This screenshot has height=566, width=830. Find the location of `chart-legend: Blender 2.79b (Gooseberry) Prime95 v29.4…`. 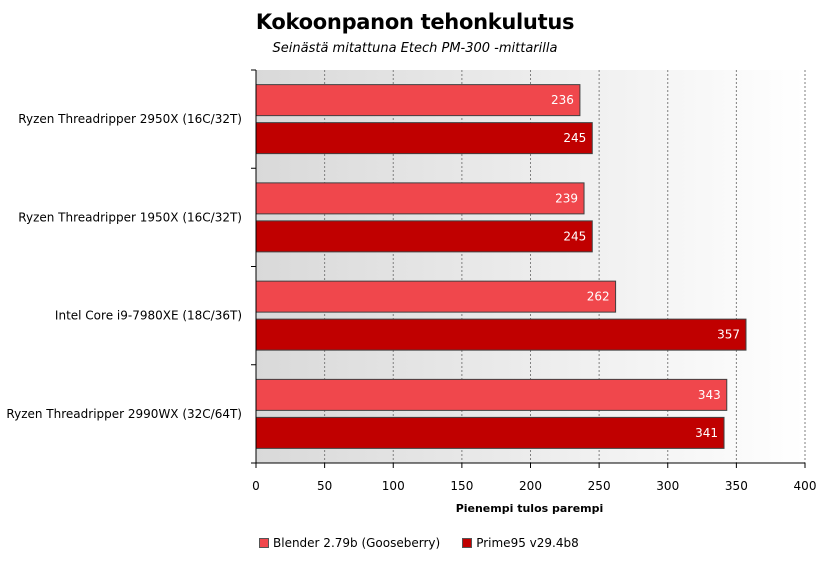

chart-legend: Blender 2.79b (Gooseberry) Prime95 v29.4… is located at coordinates (419, 543).